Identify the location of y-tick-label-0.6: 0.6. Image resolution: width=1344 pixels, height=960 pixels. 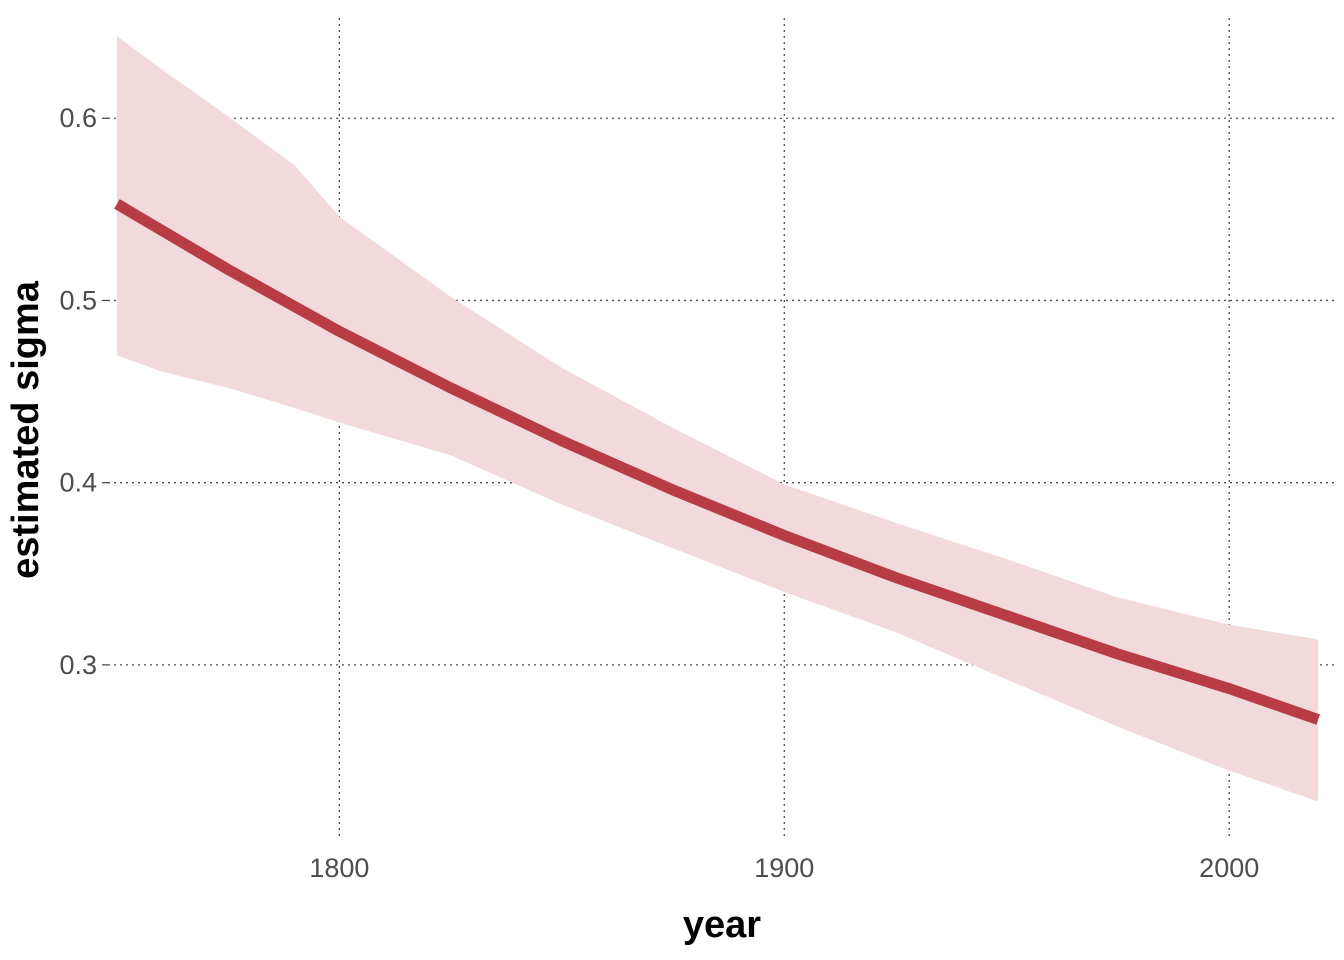
(78, 118).